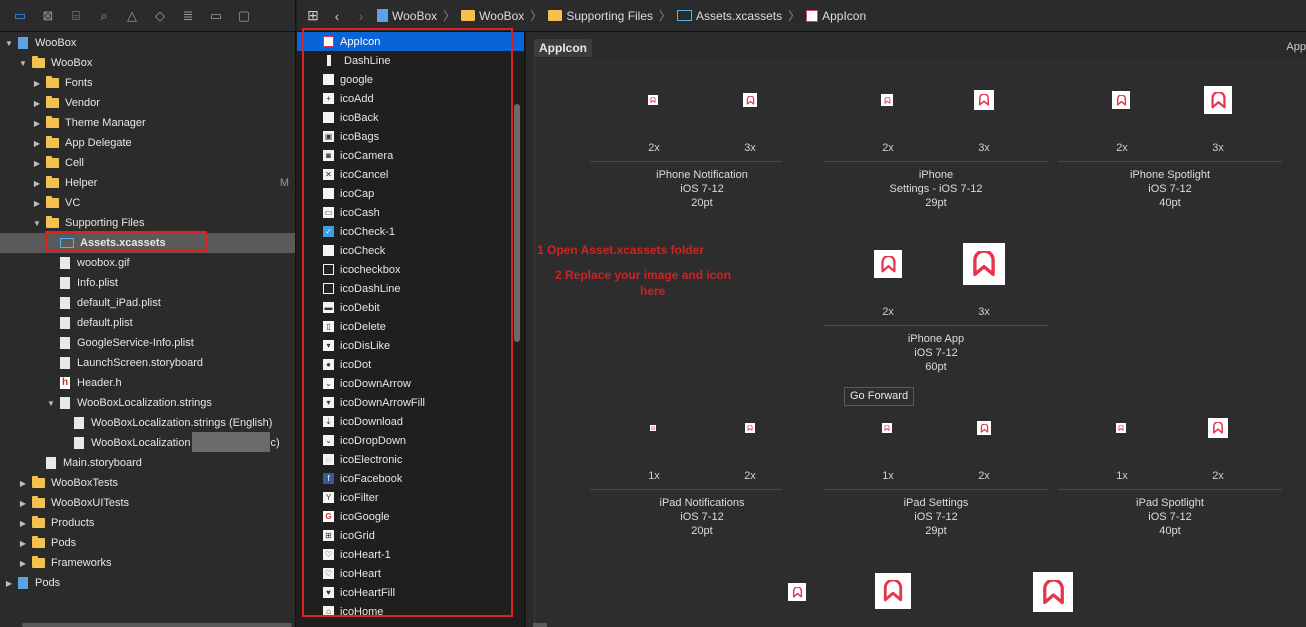 The height and width of the screenshot is (627, 1306). I want to click on asset-list-item: icoDashLine, so click(410, 288).